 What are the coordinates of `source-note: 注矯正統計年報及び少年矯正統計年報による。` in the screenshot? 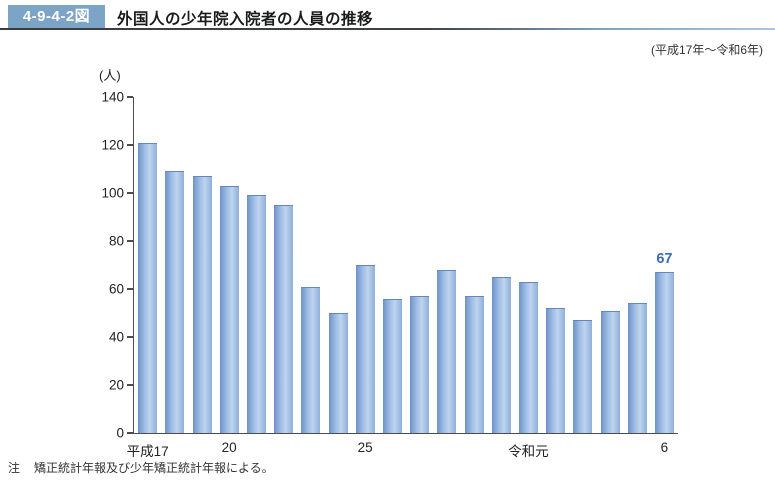 It's located at (141, 467).